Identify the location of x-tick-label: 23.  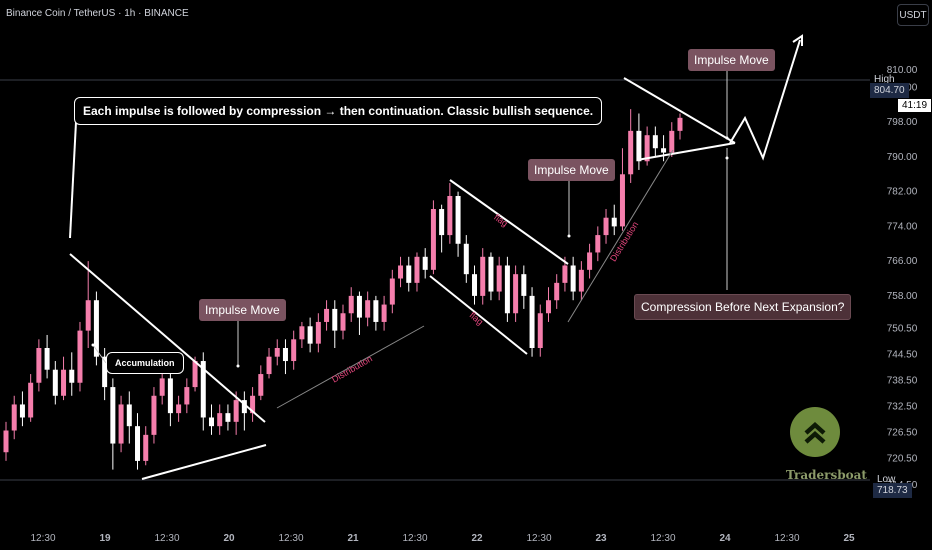
(601, 538).